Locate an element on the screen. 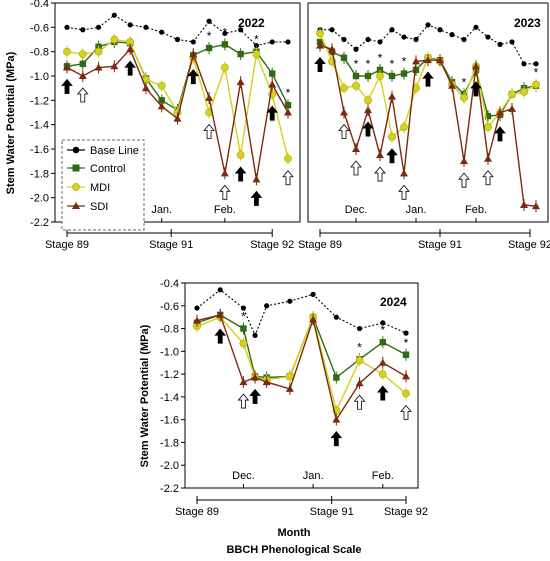 This screenshot has height=561, width=550. month-tick-label: Jan. is located at coordinates (161, 210).